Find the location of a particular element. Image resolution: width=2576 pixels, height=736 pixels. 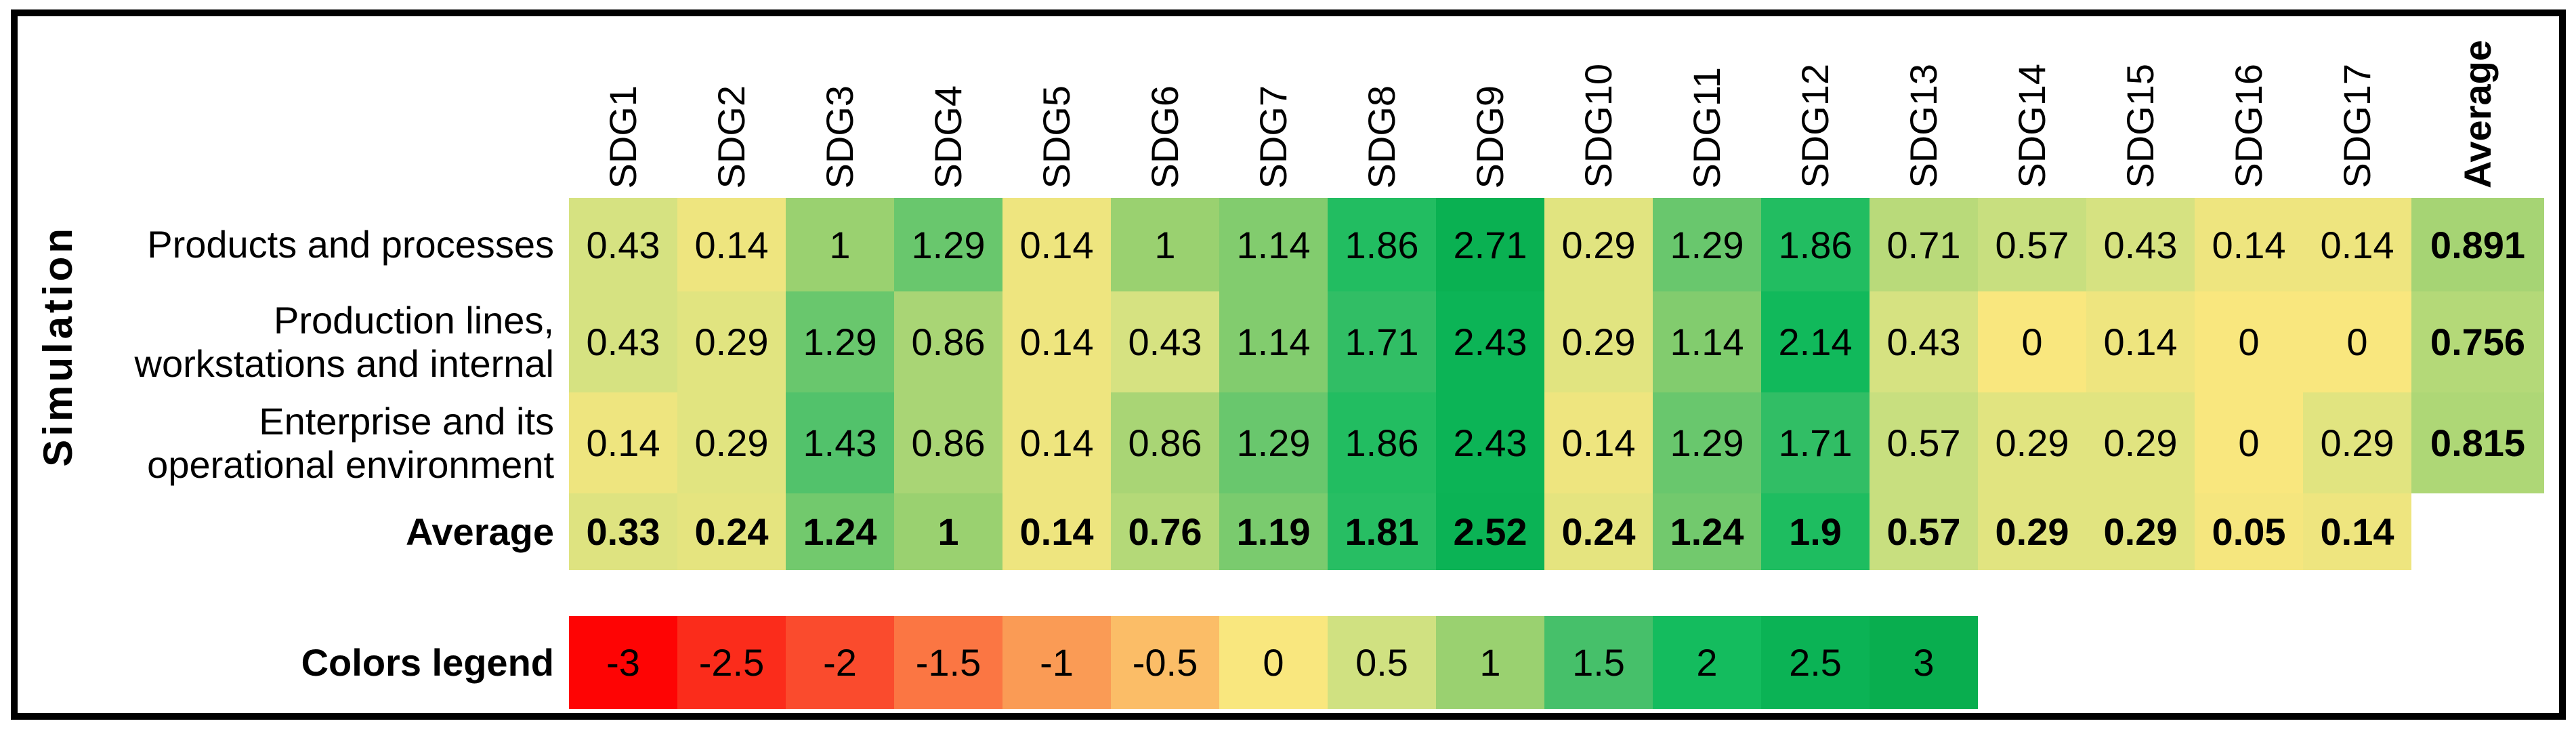

column-header-text: SDG1 is located at coordinates (623, 137).